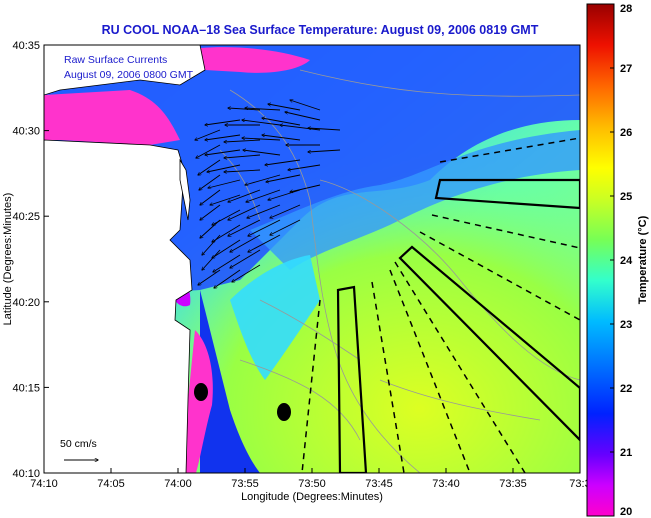 The image size is (651, 518). Describe the element at coordinates (30, 260) in the screenshot. I see `y-axis-ticks: 40:35 40:30 40:25 40:20 40:15 40:10` at that location.